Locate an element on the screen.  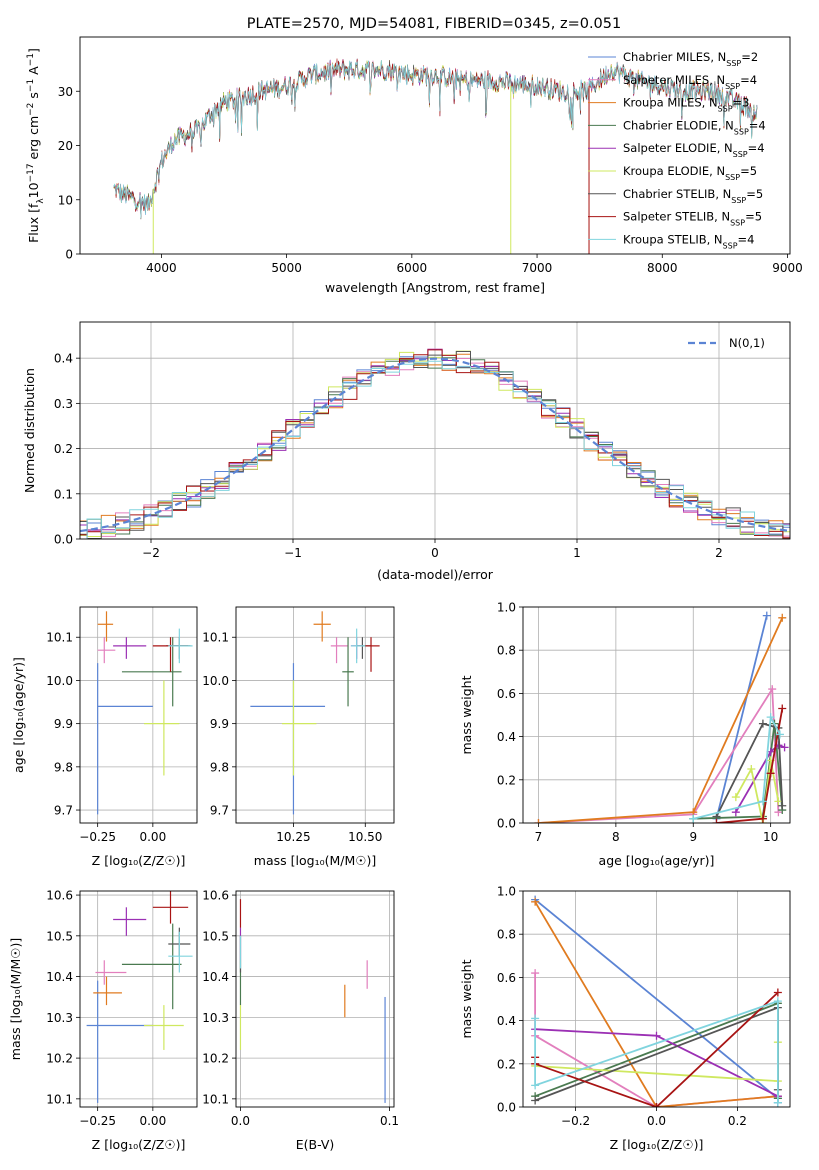
legend-entry: Salpeter MILES, NSSP=4 is located at coordinates (690, 82).